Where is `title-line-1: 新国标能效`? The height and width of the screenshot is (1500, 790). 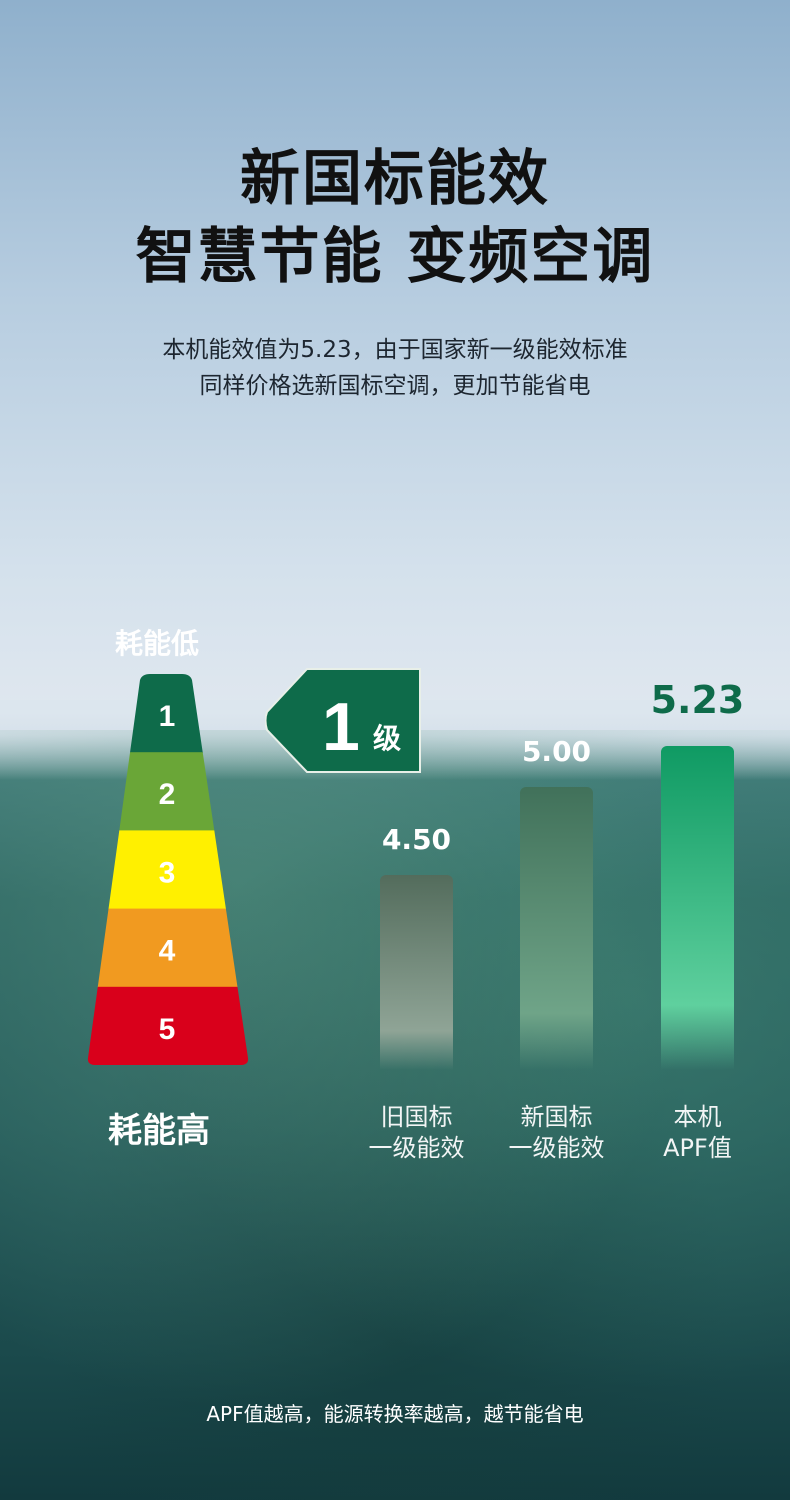 title-line-1: 新国标能效 is located at coordinates (395, 179).